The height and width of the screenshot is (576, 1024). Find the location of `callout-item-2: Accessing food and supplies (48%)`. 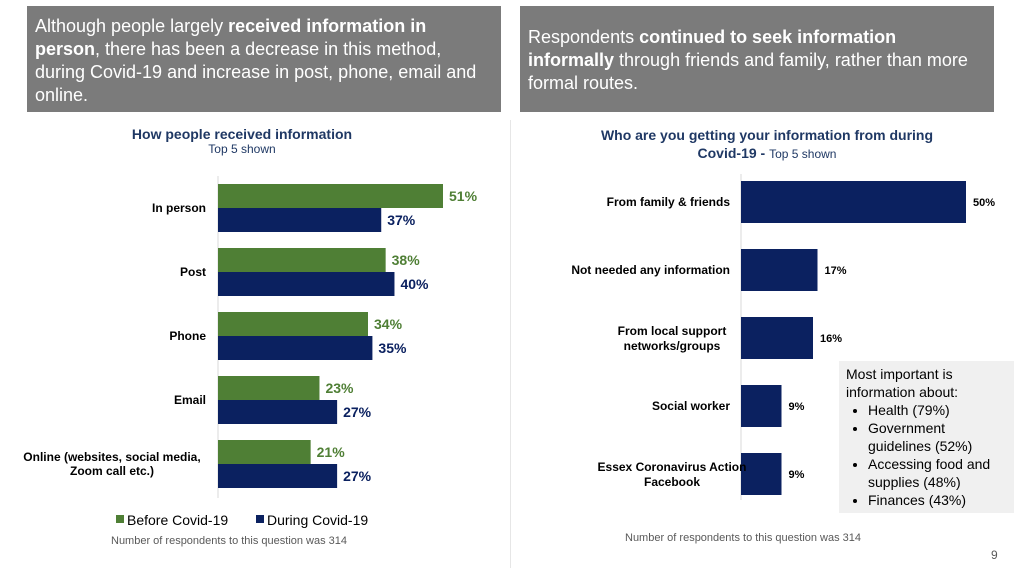

callout-item-2: Accessing food and supplies (48%) is located at coordinates (937, 473).